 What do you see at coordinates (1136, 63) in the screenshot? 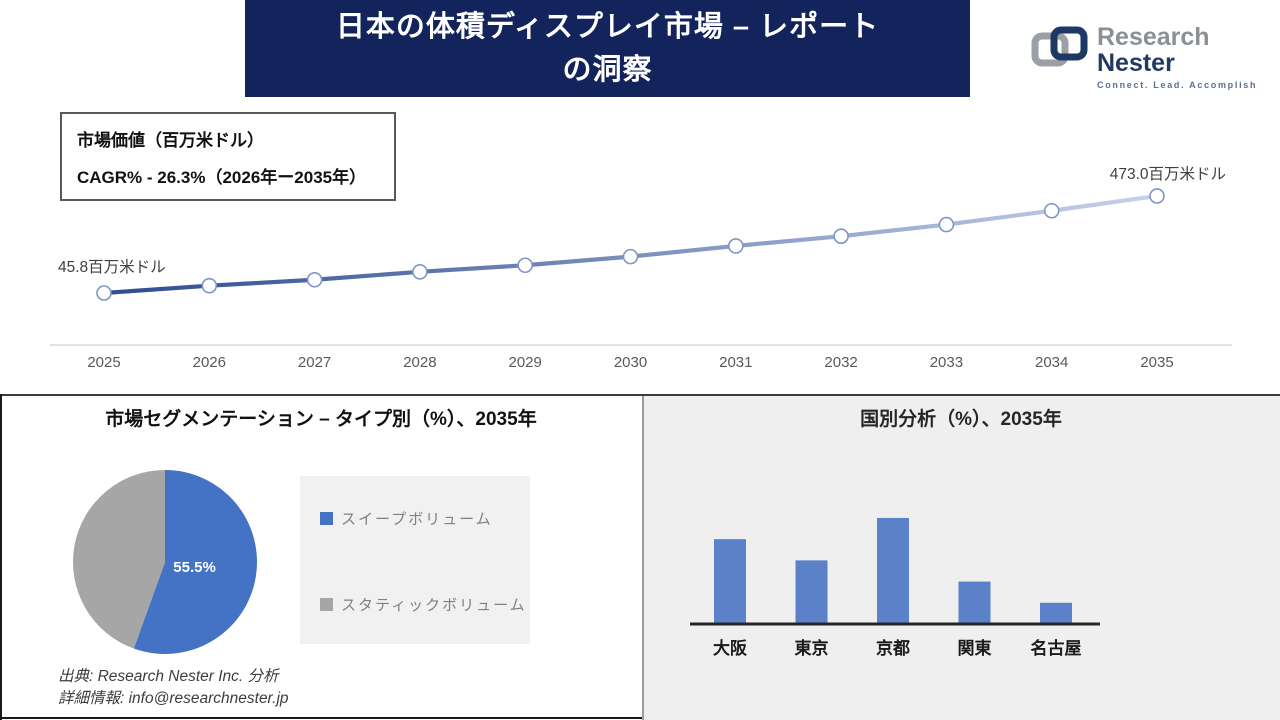
I see `logo-brand-second: Nester` at bounding box center [1136, 63].